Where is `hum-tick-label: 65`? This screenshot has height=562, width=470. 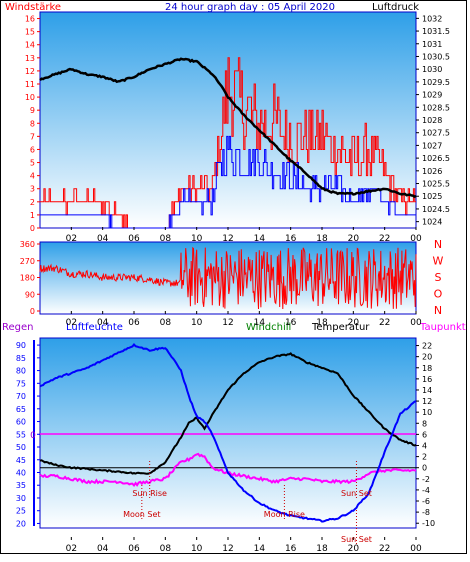
hum-tick-label: 65 is located at coordinates (21, 409).